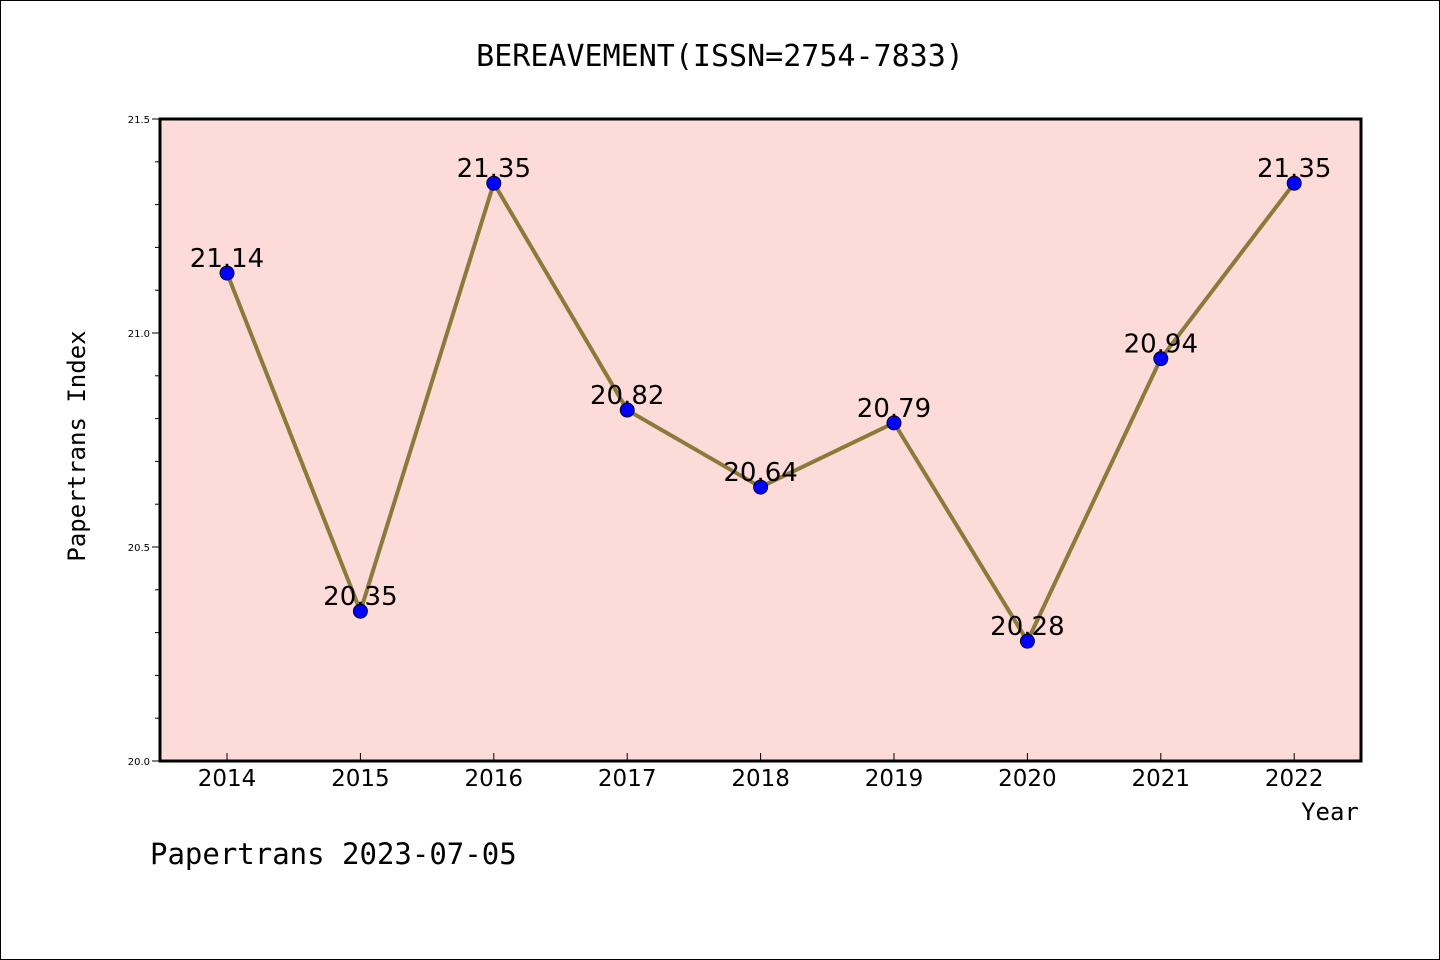  I want to click on x-tick-label: 2018, so click(760, 779).